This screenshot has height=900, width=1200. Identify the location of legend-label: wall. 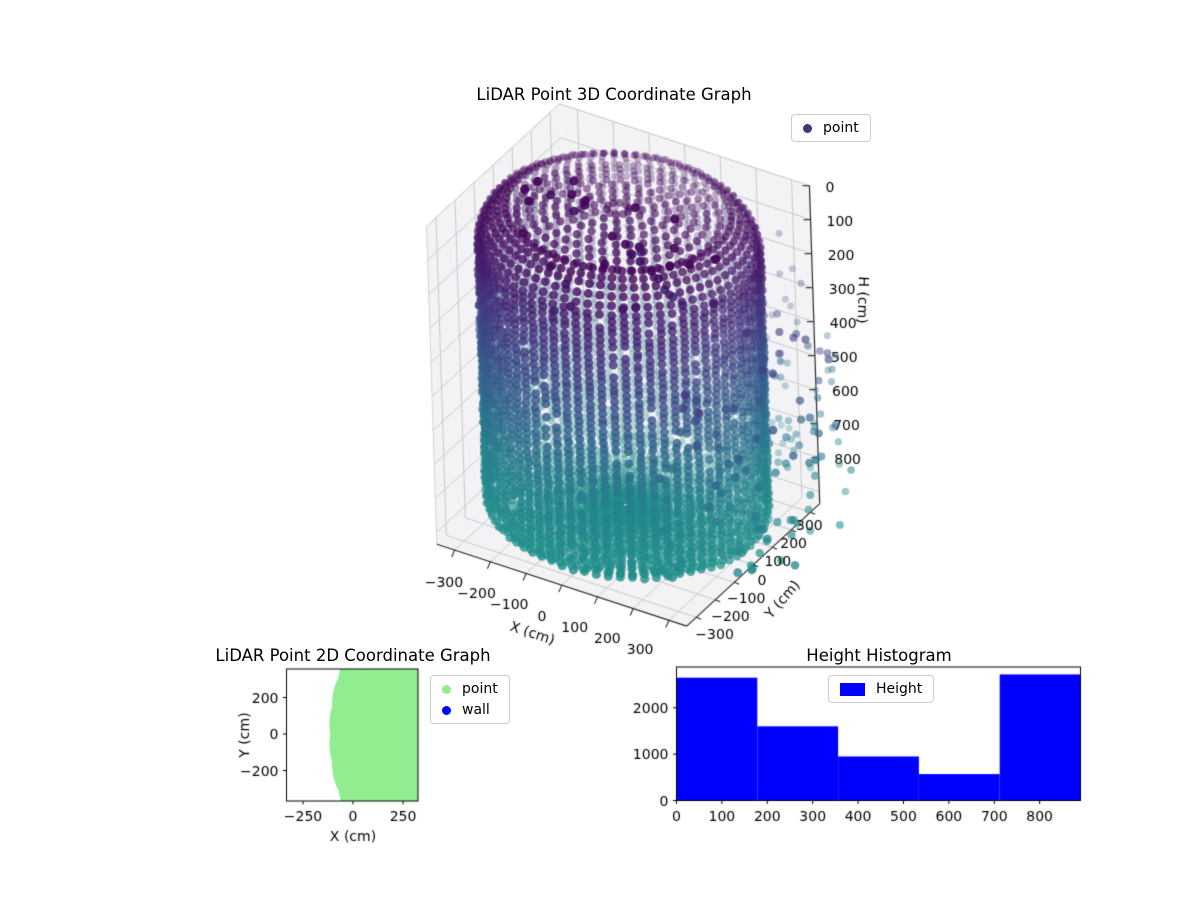
(476, 710).